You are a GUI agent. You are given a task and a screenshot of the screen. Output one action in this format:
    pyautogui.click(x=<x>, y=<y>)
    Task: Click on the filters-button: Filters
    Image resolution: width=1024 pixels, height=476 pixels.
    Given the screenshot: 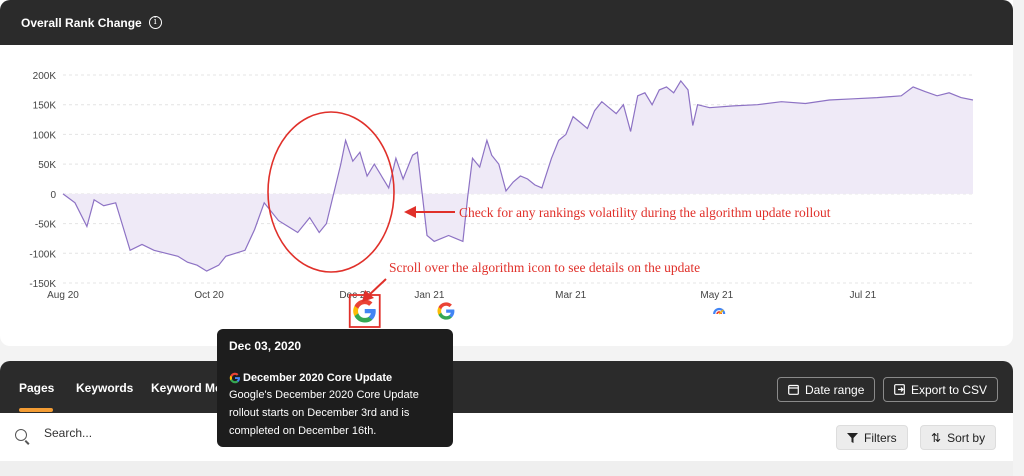 What is the action you would take?
    pyautogui.click(x=872, y=437)
    